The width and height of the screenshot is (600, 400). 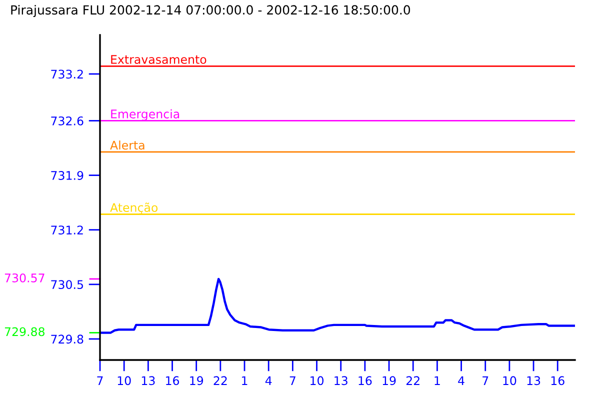 What do you see at coordinates (24, 277) in the screenshot?
I see `text: 730.57` at bounding box center [24, 277].